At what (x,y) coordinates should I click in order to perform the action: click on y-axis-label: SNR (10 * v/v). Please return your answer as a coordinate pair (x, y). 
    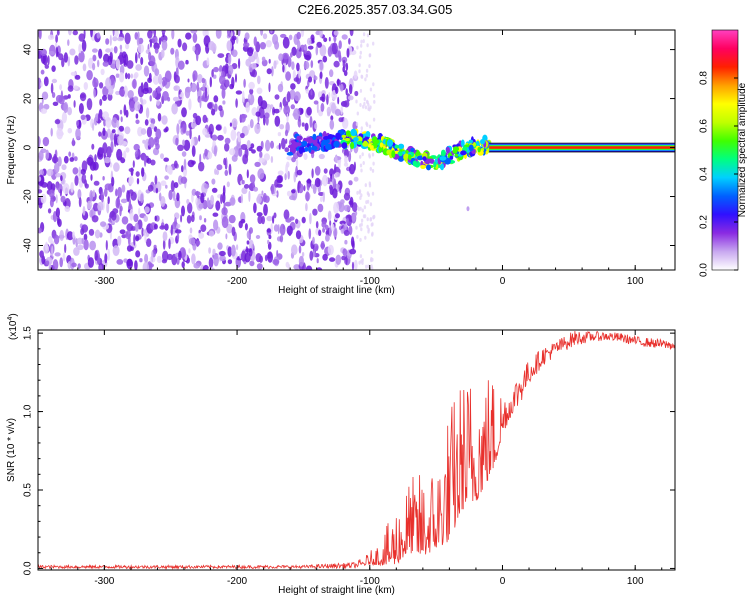
    Looking at the image, I should click on (11, 450).